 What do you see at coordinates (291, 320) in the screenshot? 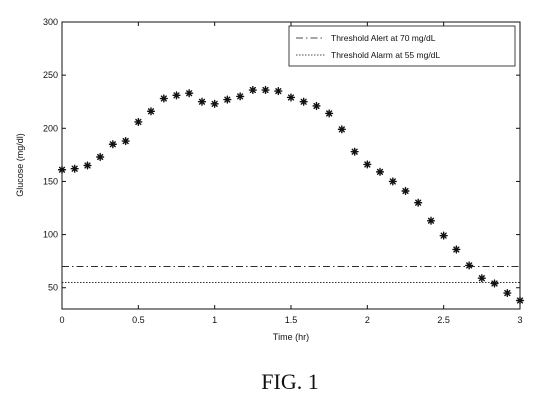
I see `x-tick-label: 1.5` at bounding box center [291, 320].